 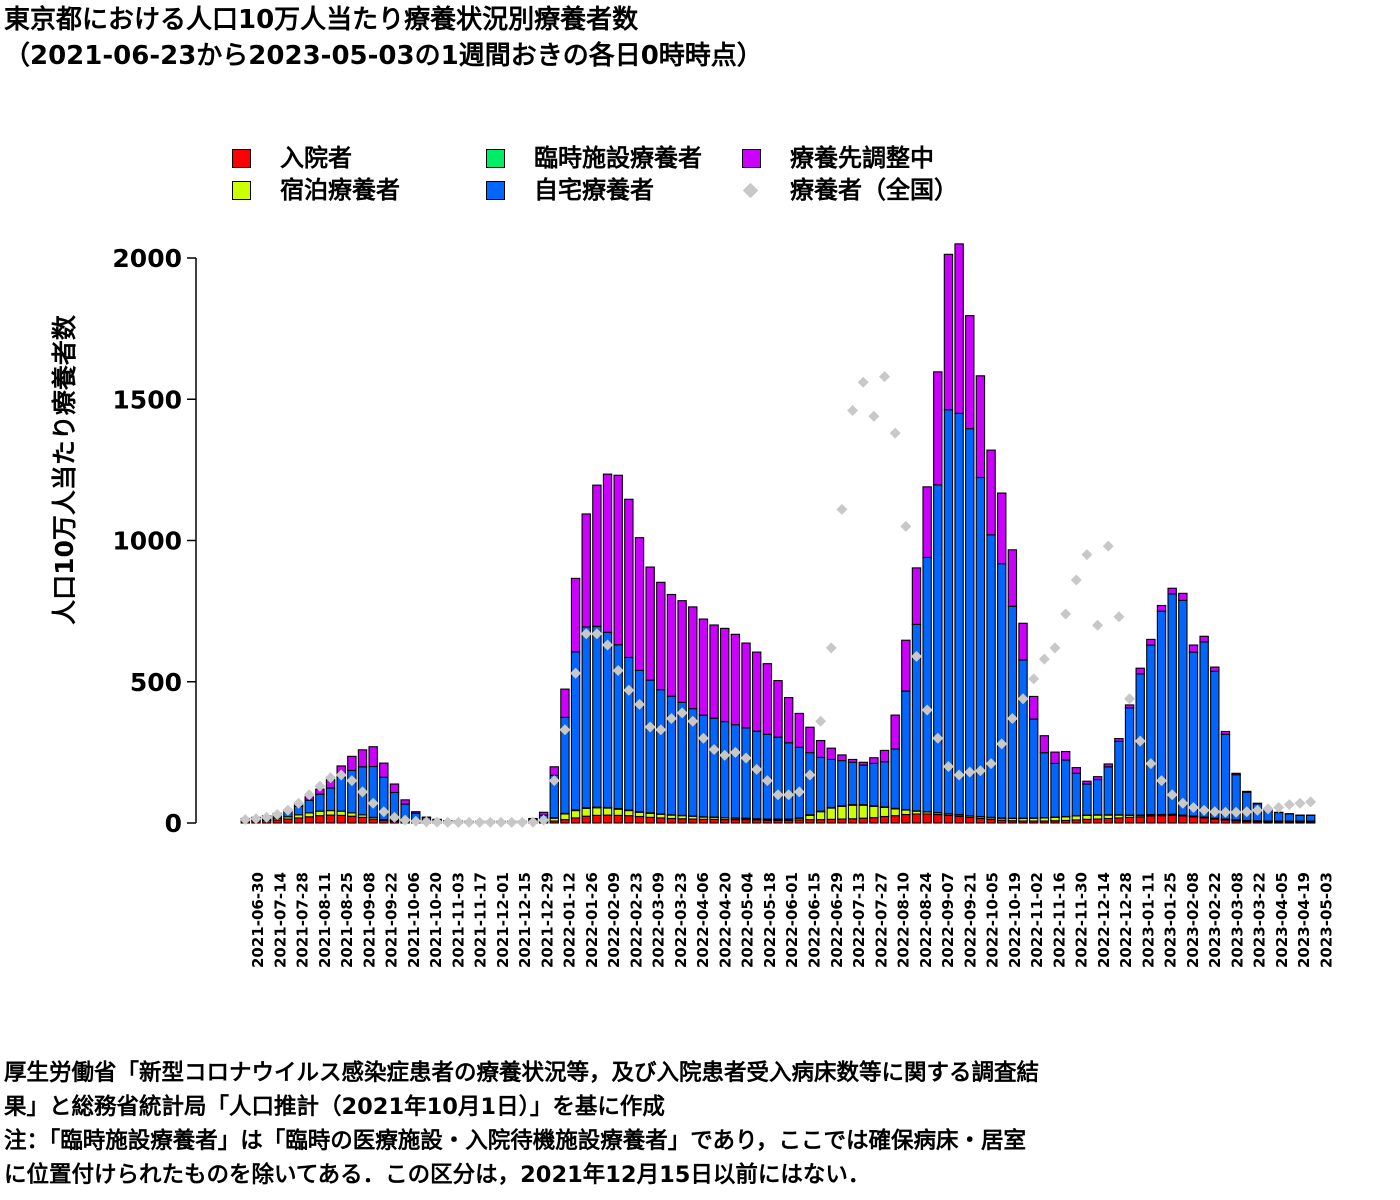 What do you see at coordinates (751, 158) in the screenshot?
I see `legend-swatch` at bounding box center [751, 158].